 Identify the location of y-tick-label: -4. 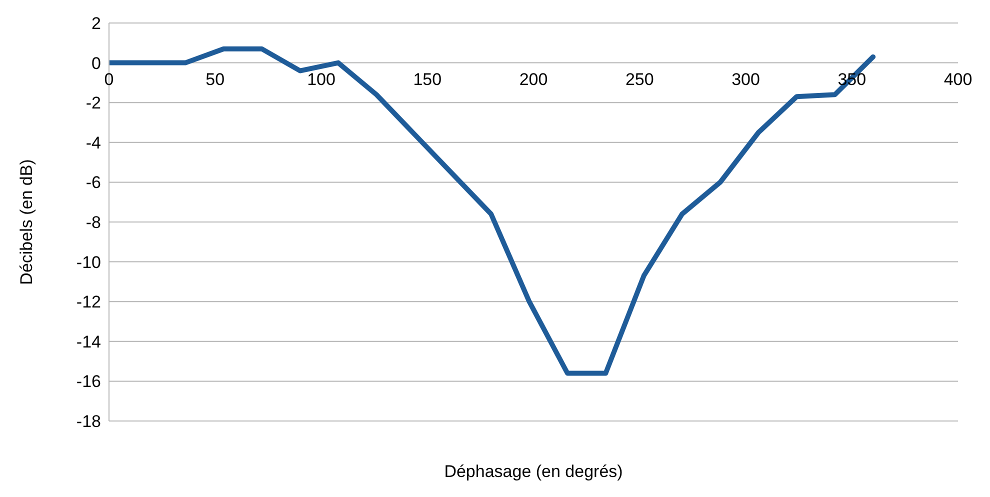
(93, 142).